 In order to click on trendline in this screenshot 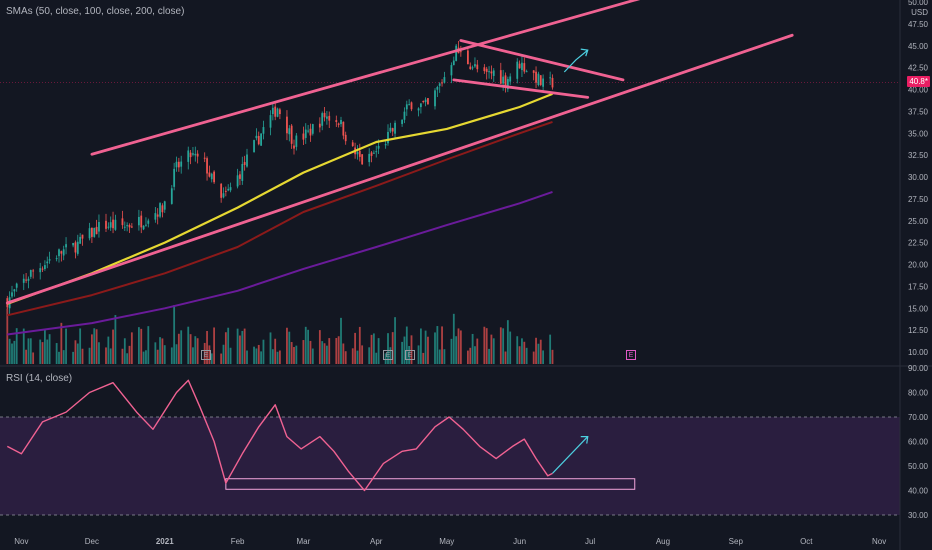, I will do `click(521, 88)`.